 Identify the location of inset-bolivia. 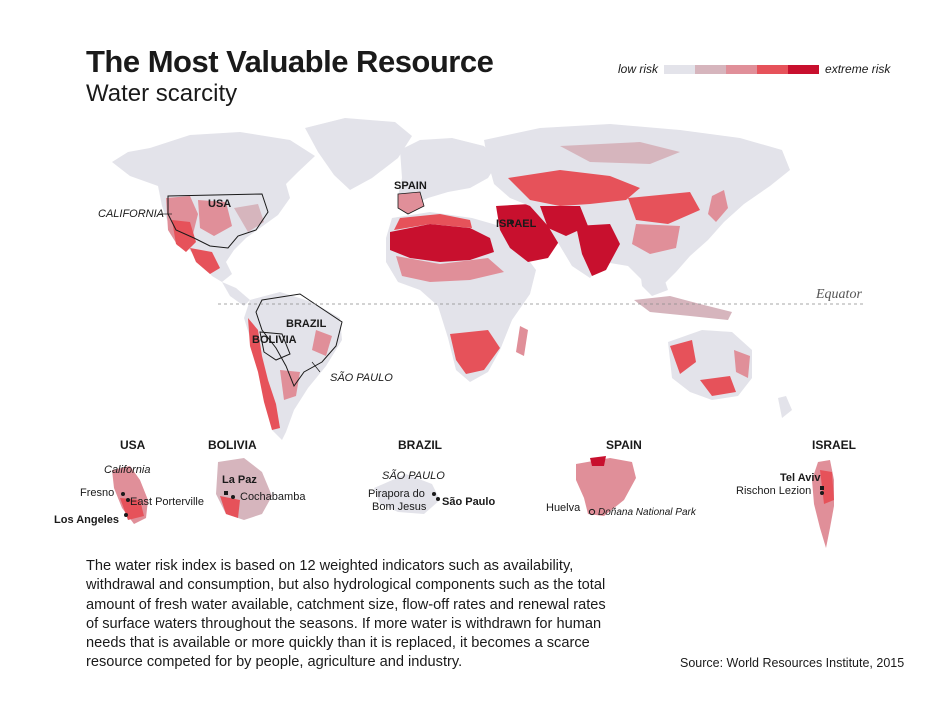
(244, 489).